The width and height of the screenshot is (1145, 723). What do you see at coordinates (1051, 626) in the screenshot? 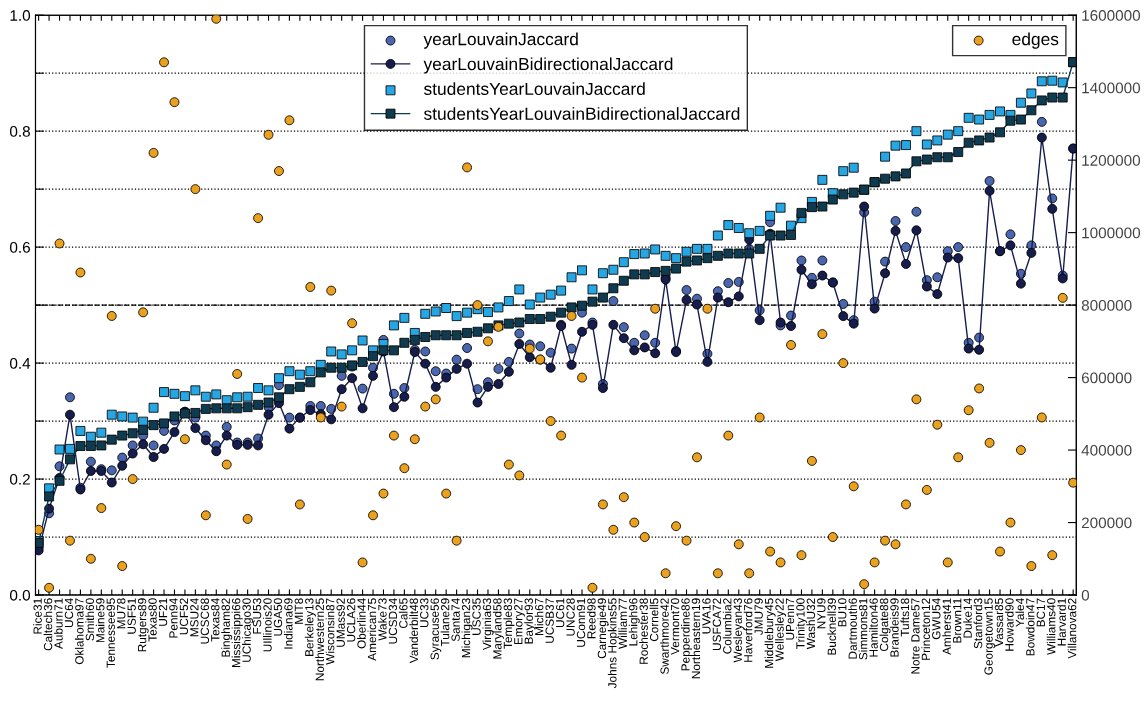
I see `x-tick-label: Williams40` at bounding box center [1051, 626].